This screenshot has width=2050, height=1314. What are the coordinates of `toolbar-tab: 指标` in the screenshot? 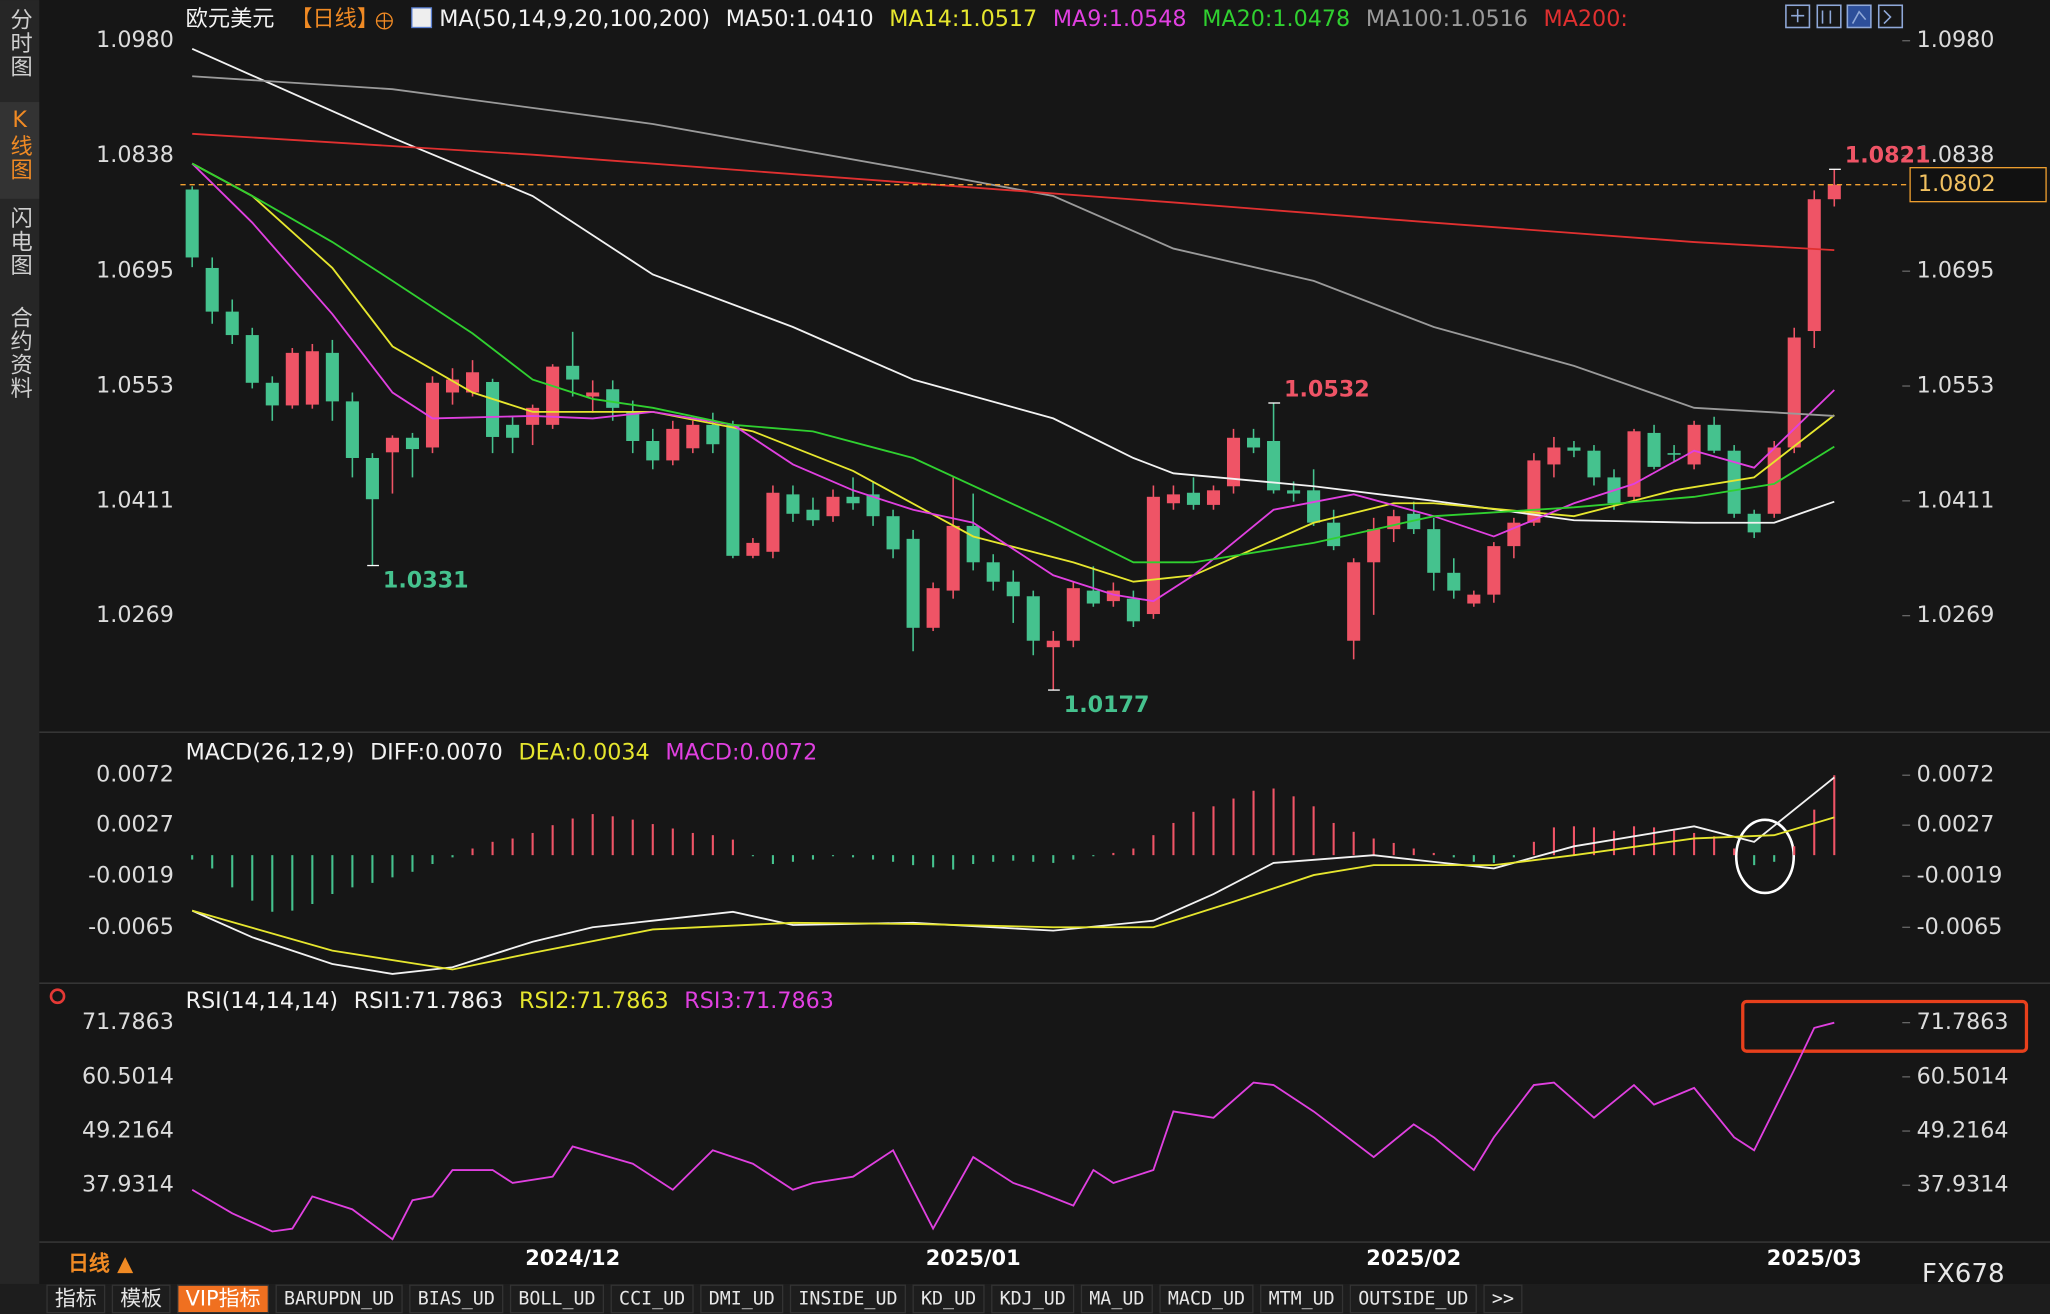 It's located at (76, 1299).